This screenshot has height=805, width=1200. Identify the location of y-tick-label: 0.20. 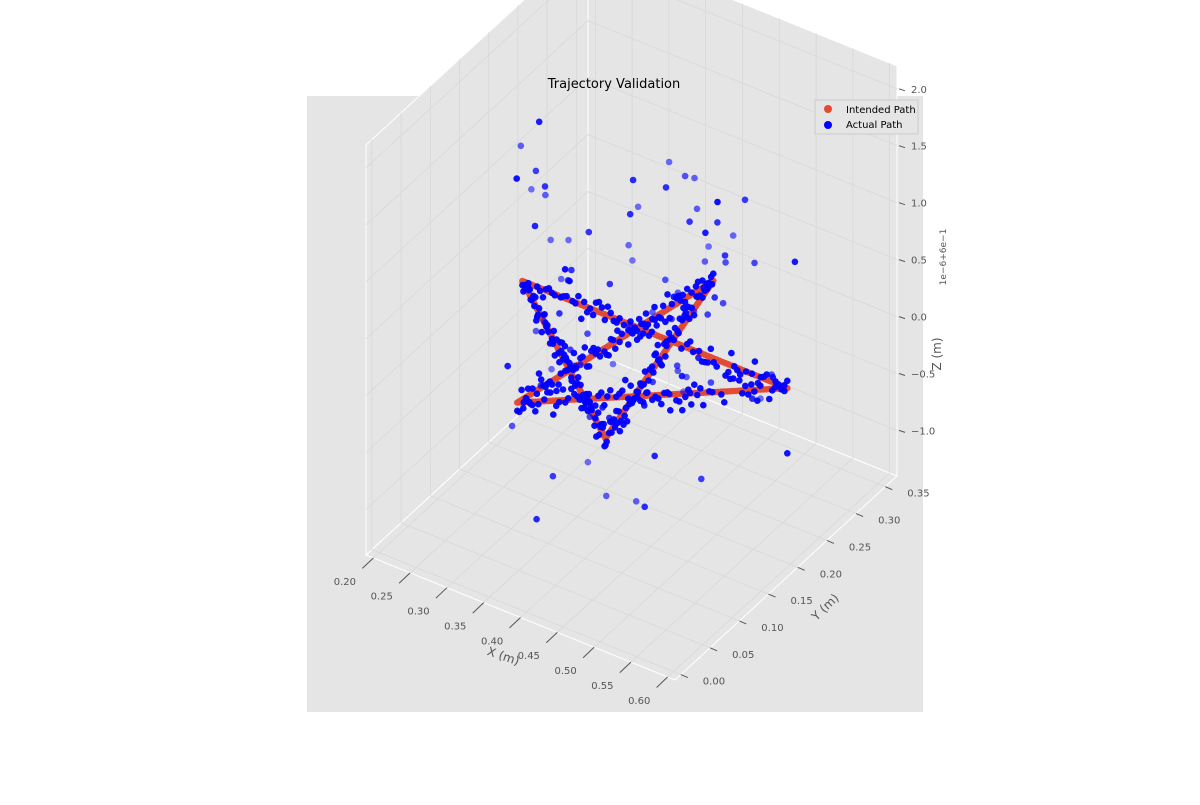
(831, 574).